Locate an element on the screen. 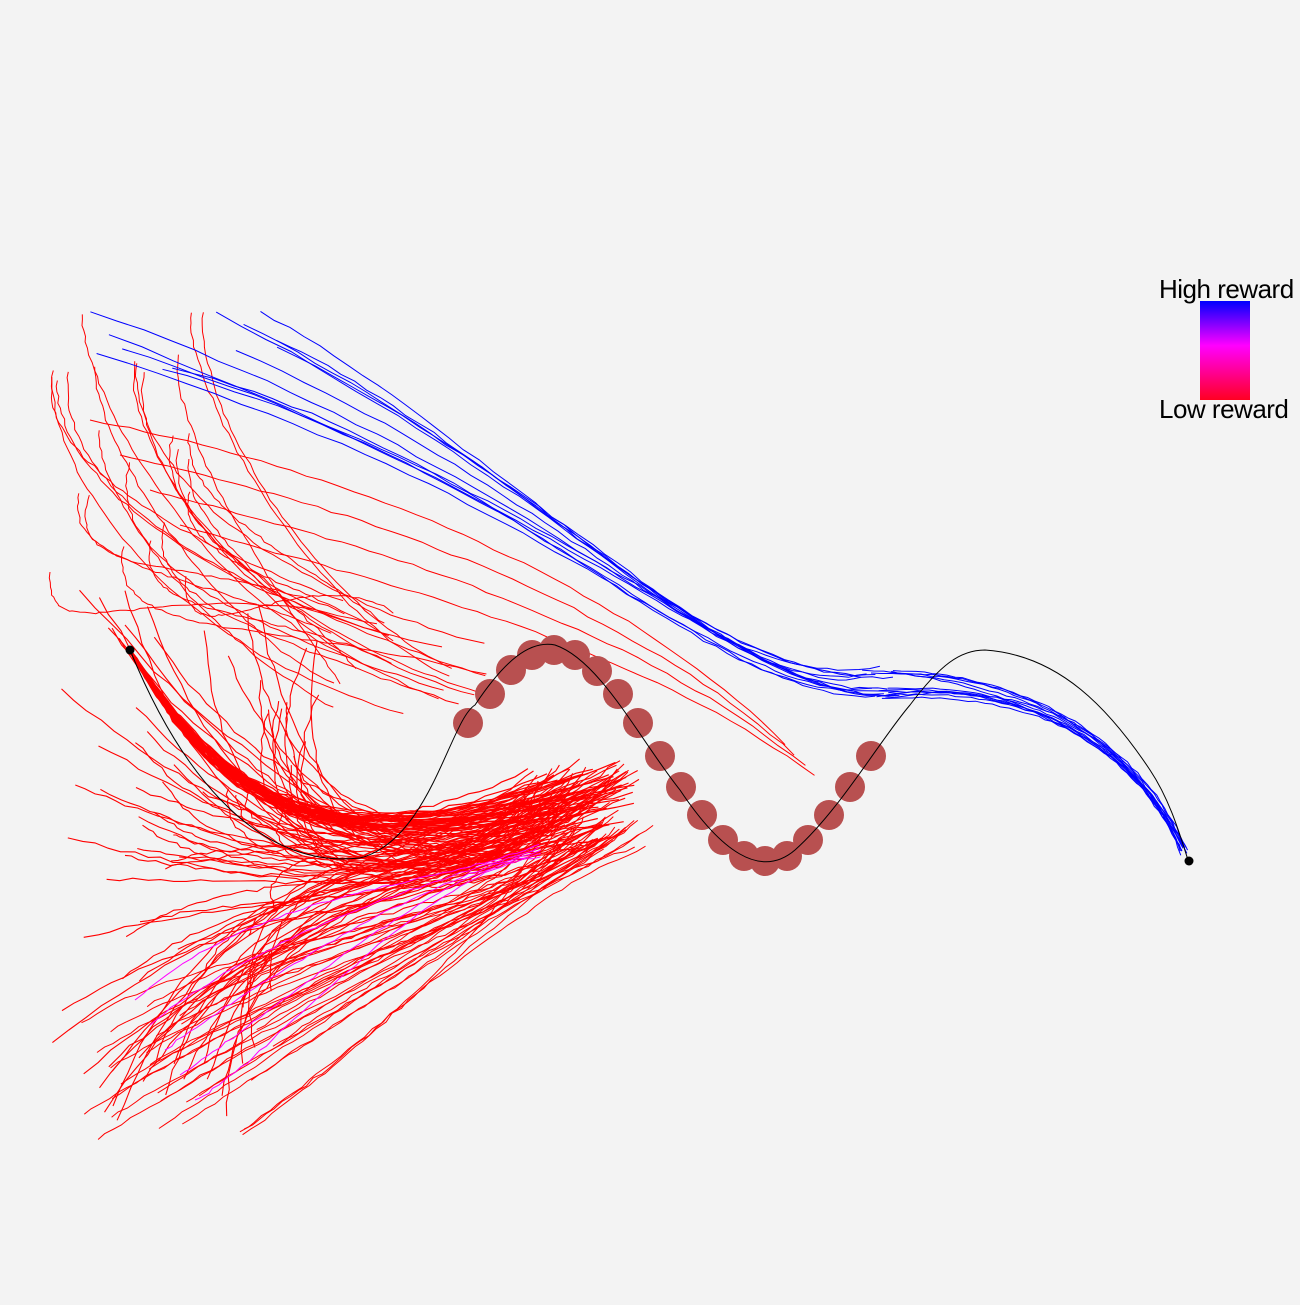 The image size is (1300, 1305). mid-reward-trajectories is located at coordinates (337, 972).